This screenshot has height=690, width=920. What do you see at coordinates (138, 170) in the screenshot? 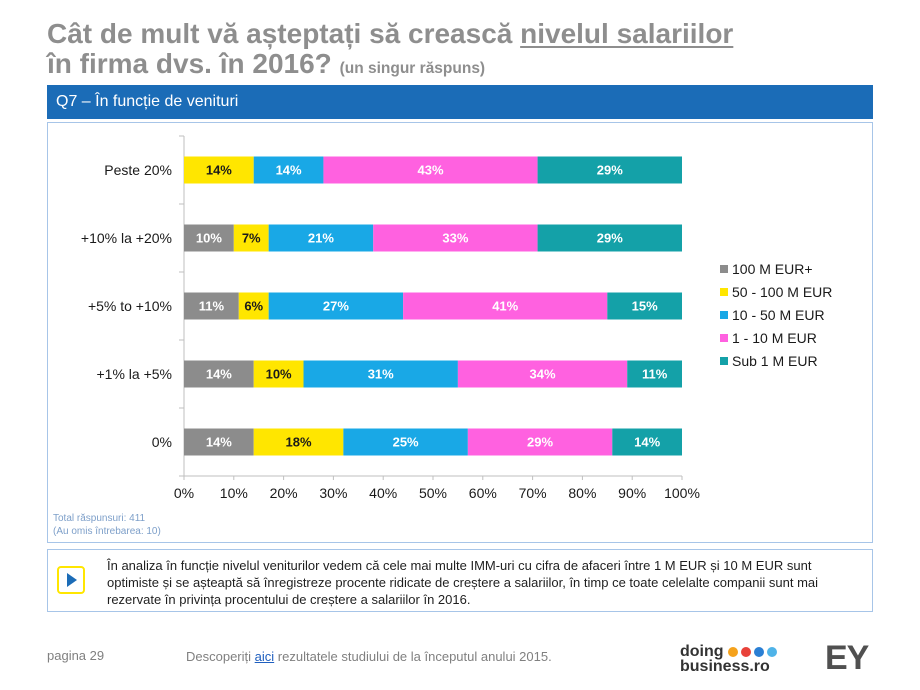
I see `category-label: Peste 20%` at bounding box center [138, 170].